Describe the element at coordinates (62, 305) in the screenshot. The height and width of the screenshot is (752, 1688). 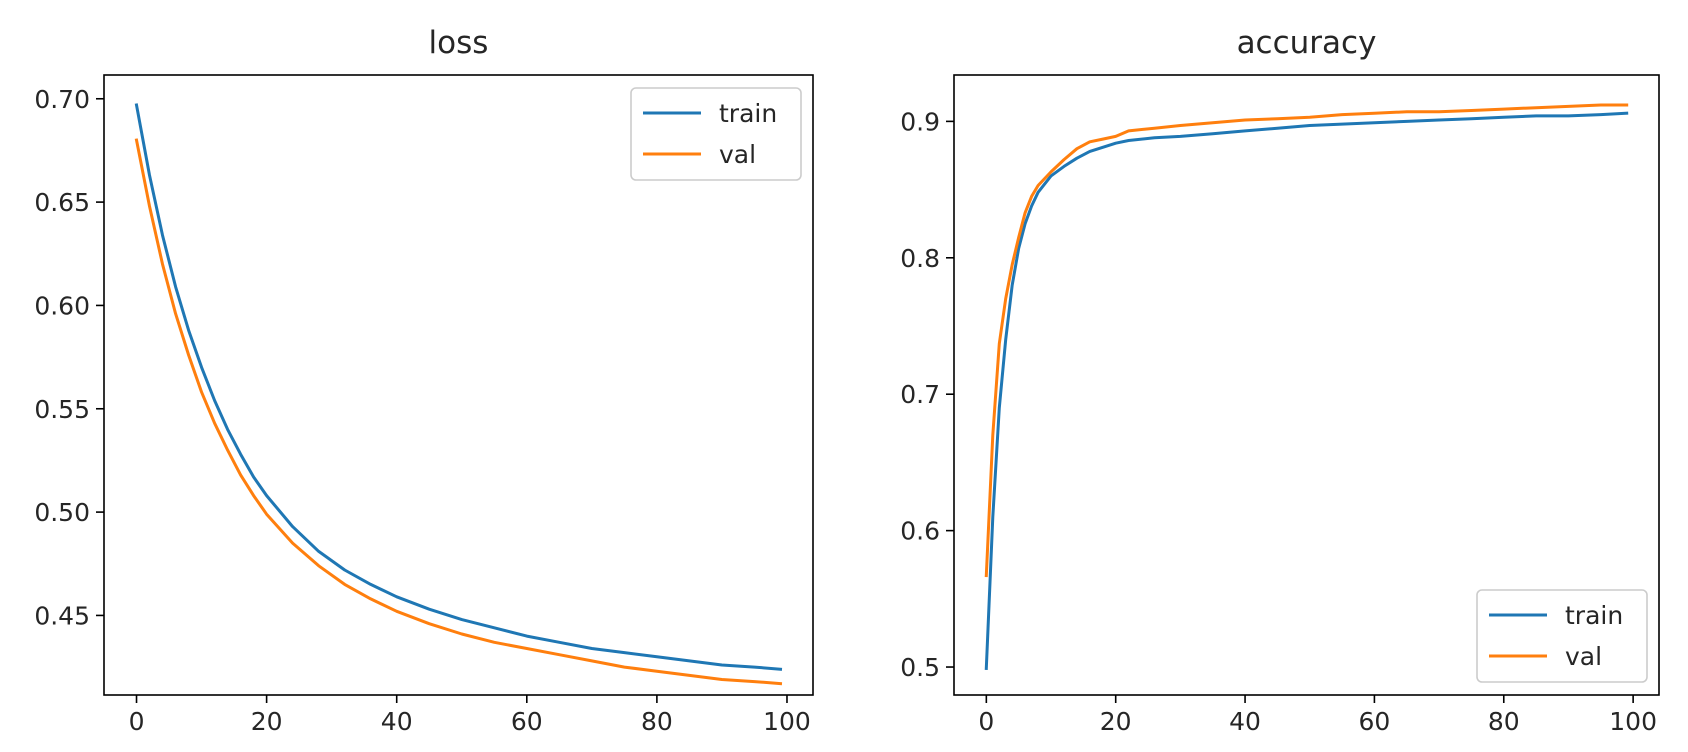
I see `y-tick-label: 0.60` at that location.